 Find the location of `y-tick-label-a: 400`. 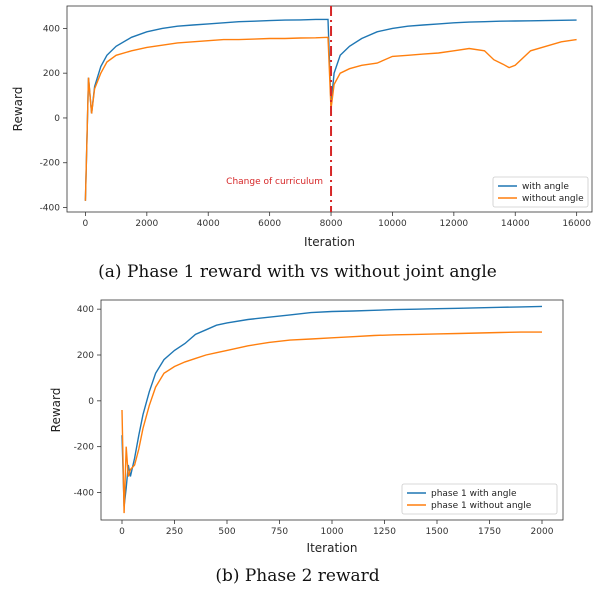

y-tick-label-a: 400 is located at coordinates (51, 29).